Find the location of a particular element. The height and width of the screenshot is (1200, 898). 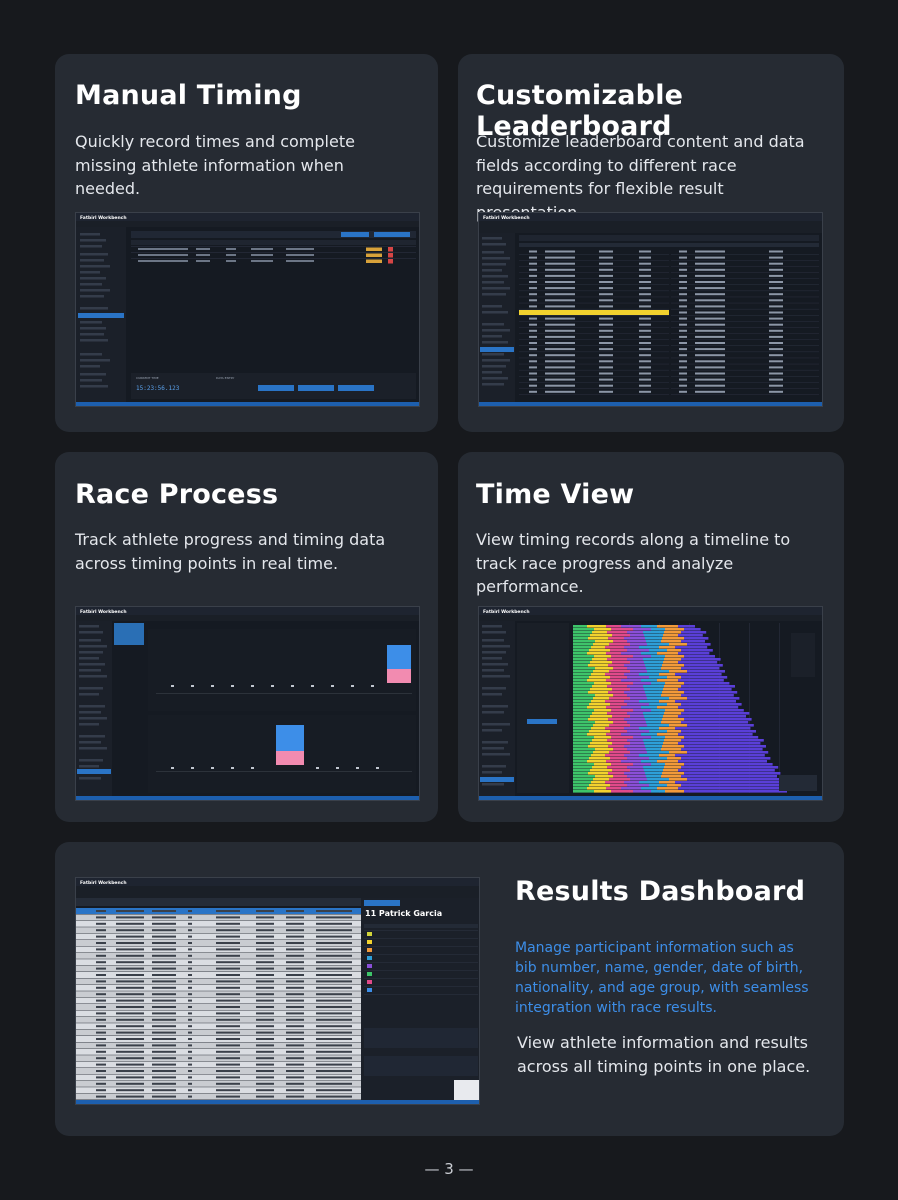

svg-text: DATA ENTRY is located at coordinates (225, 378).